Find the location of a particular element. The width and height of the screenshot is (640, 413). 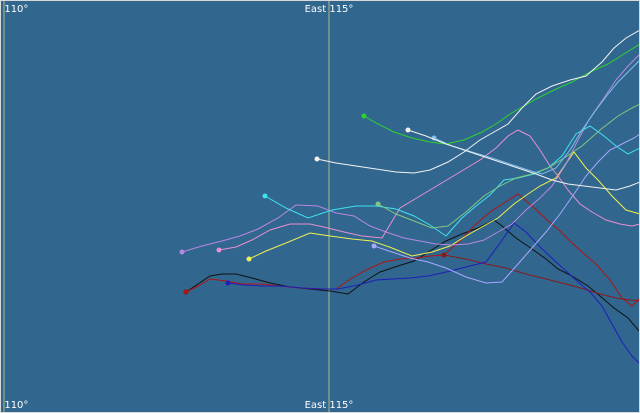

track-darkred-start-point is located at coordinates (444, 255).